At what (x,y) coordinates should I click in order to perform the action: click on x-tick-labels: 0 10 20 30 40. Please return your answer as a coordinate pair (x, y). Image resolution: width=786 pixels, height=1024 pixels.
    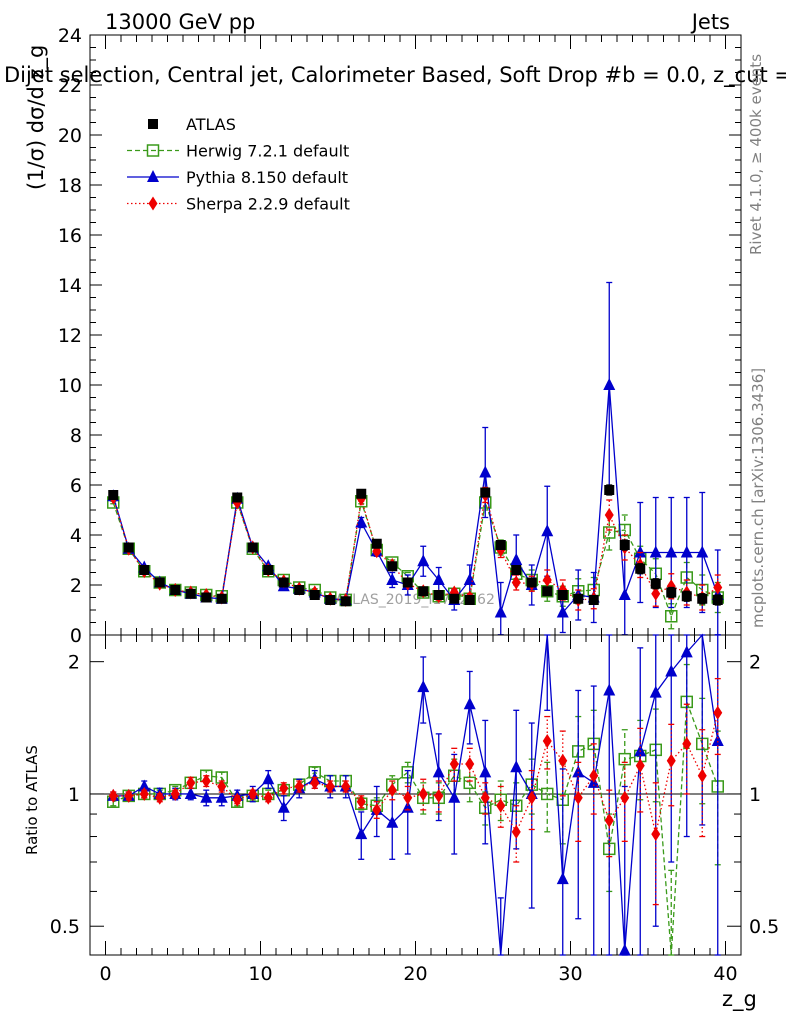
    Looking at the image, I should click on (418, 974).